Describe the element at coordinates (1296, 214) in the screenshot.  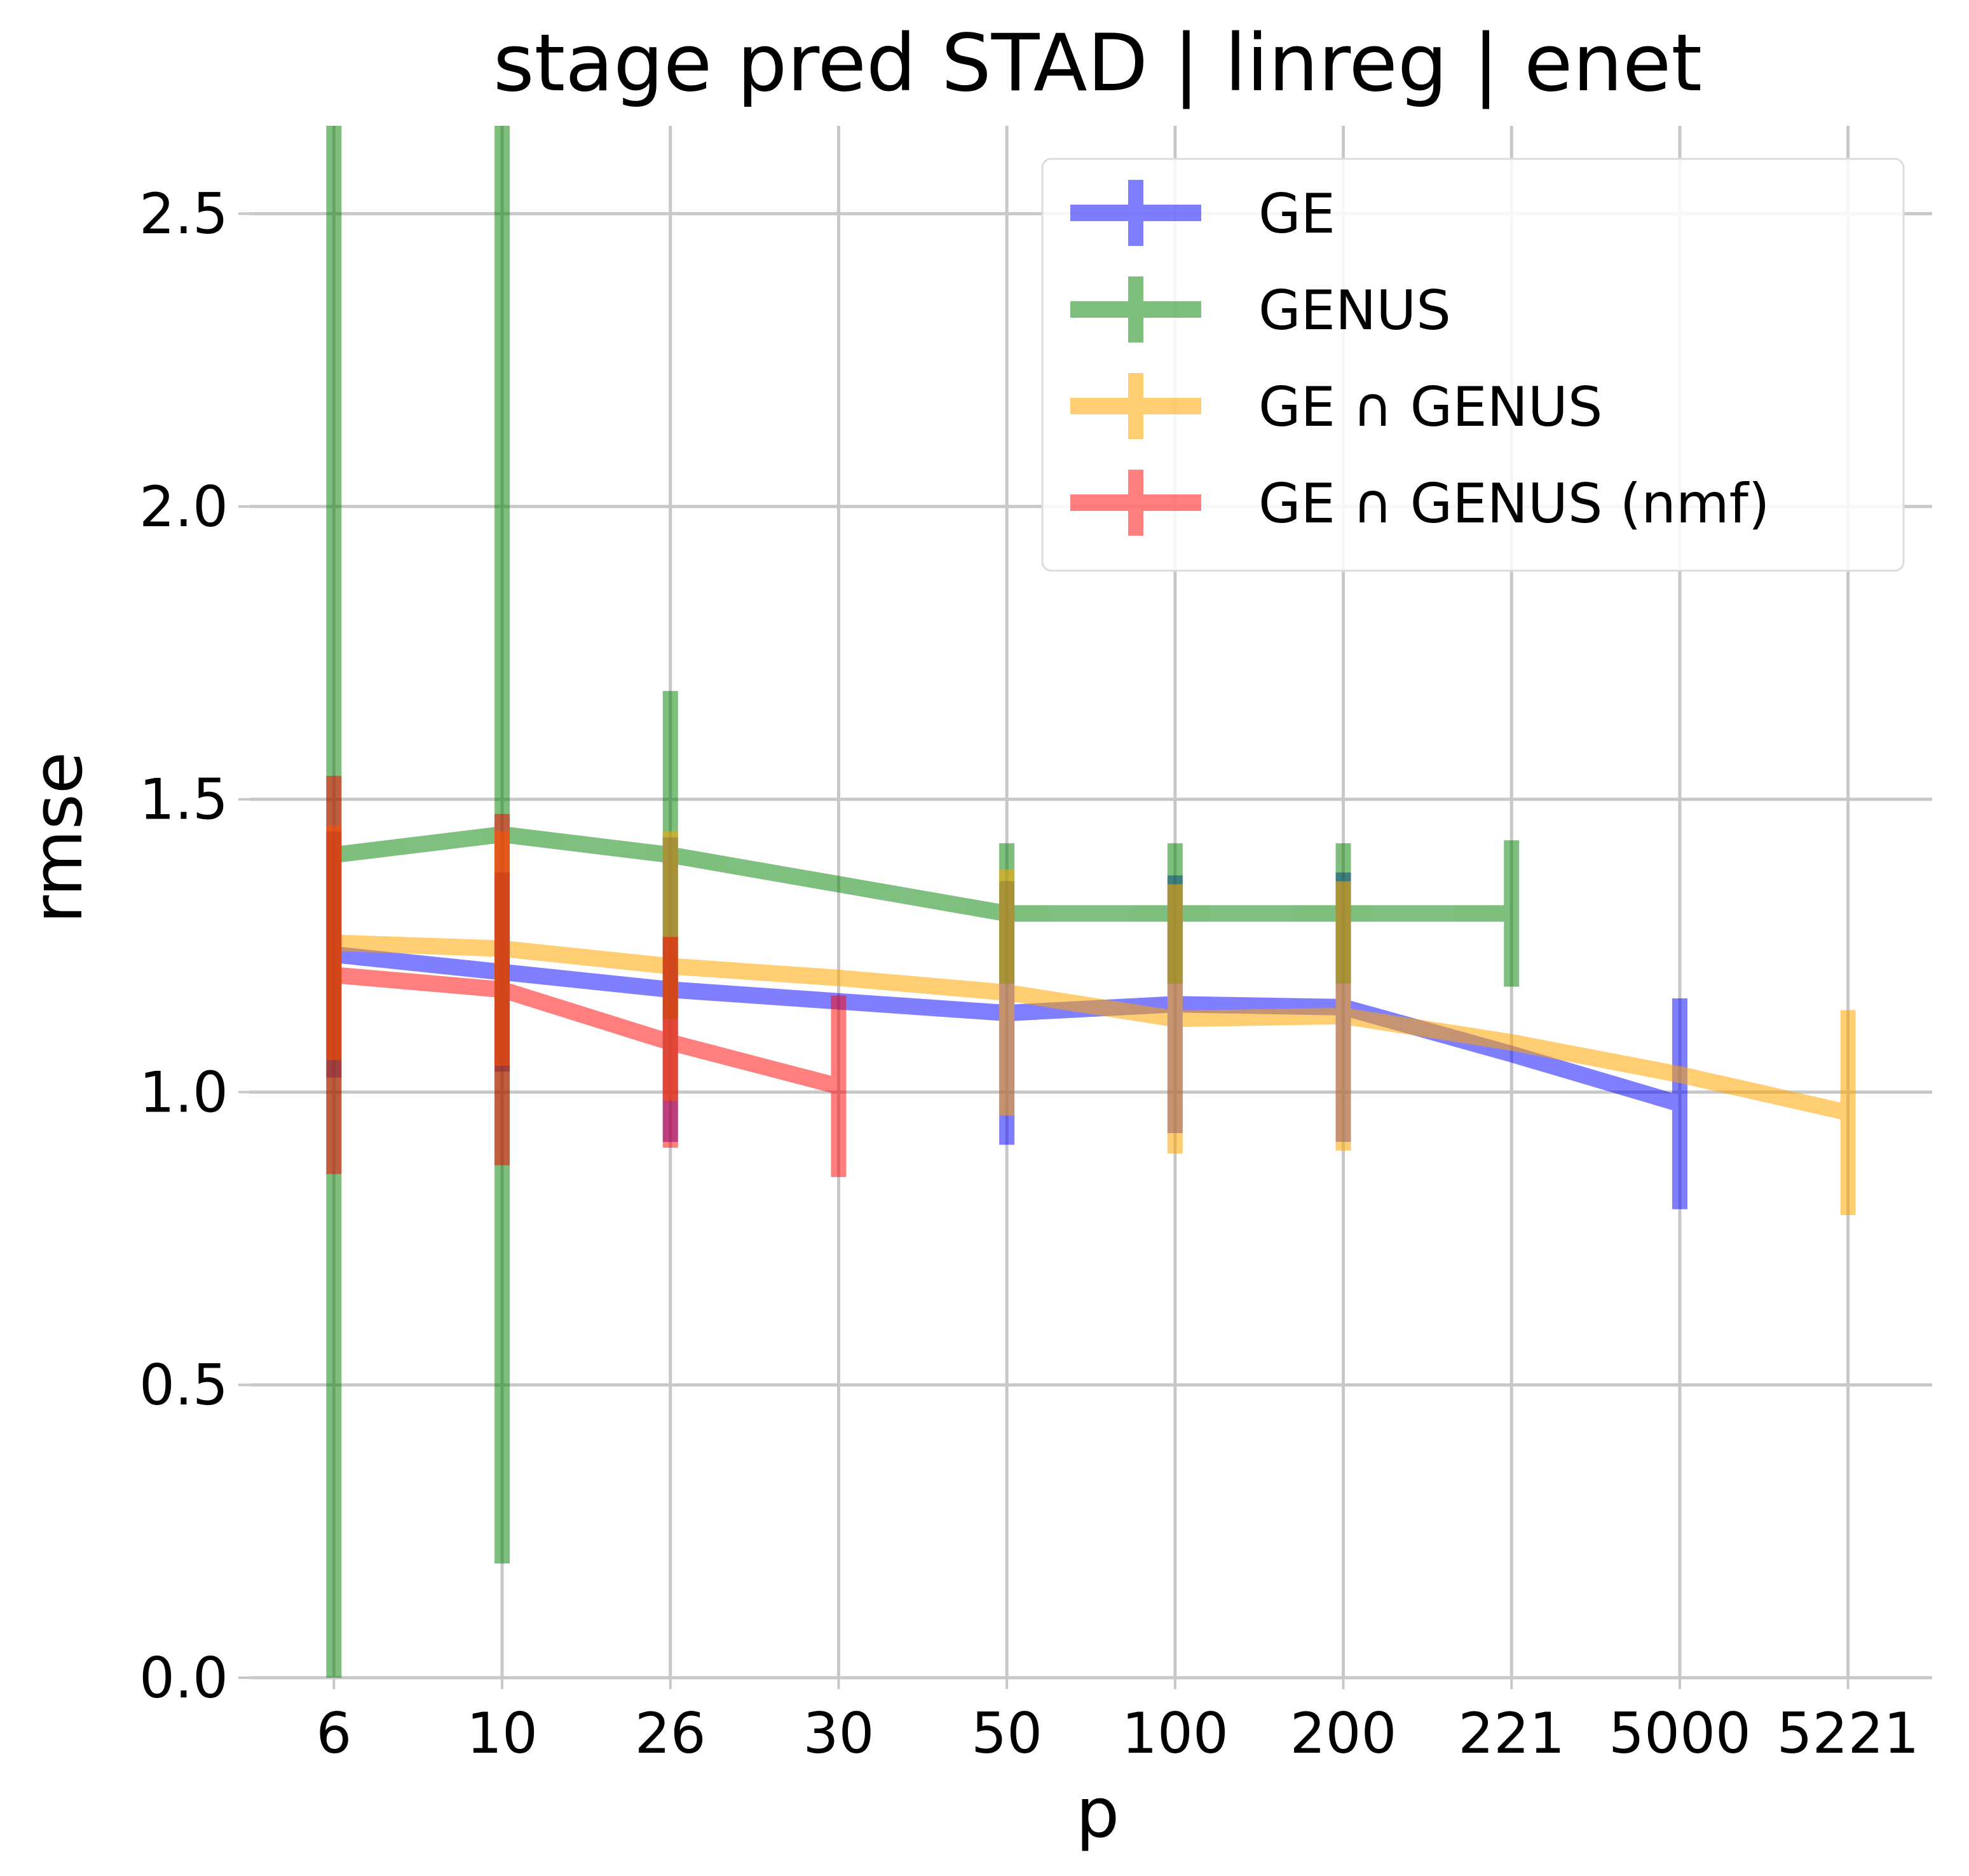
I see `legend-label: GE` at that location.